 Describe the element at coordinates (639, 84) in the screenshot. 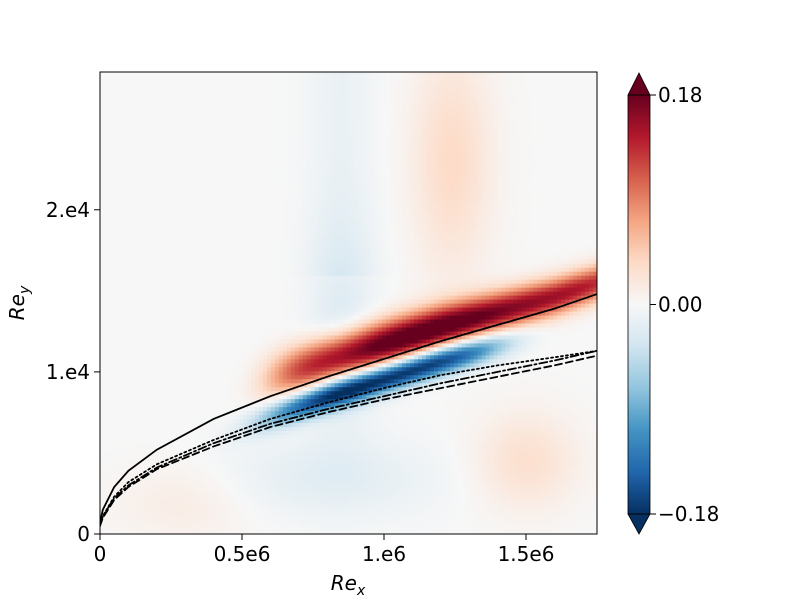

I see `colorbar-extend-max` at that location.